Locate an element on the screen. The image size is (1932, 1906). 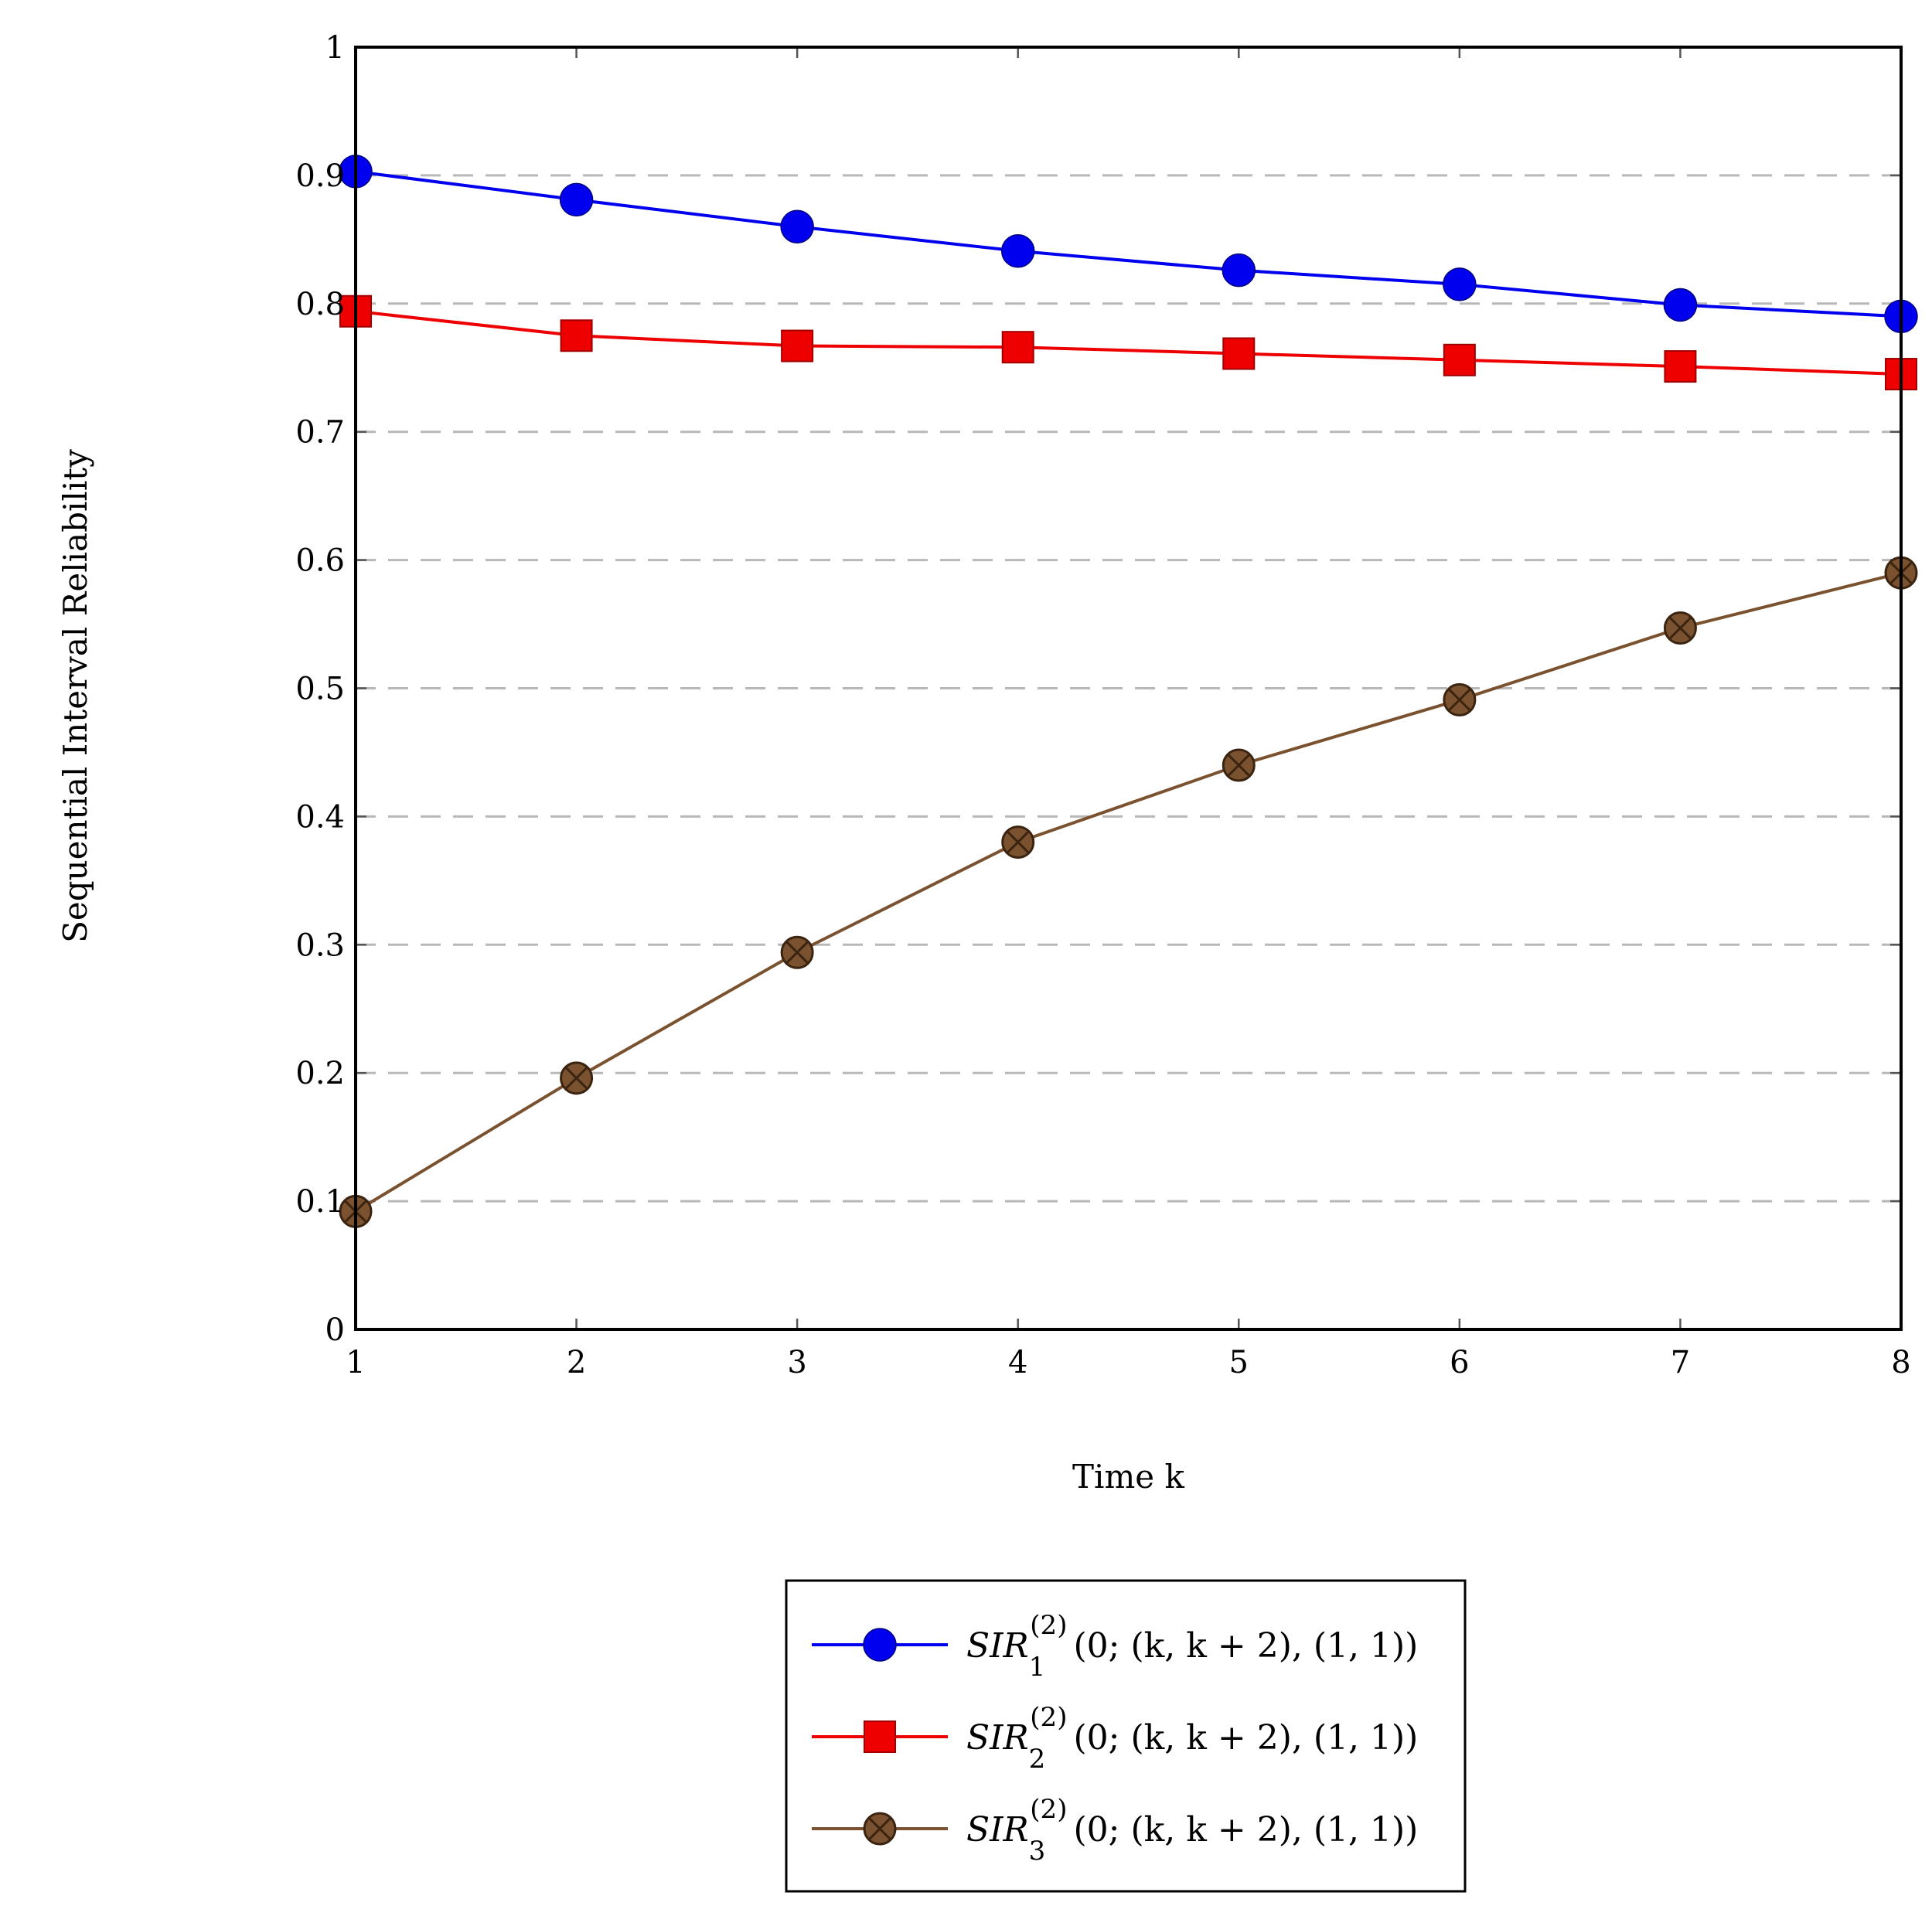
y-tick-label: 0.8 is located at coordinates (320, 304).